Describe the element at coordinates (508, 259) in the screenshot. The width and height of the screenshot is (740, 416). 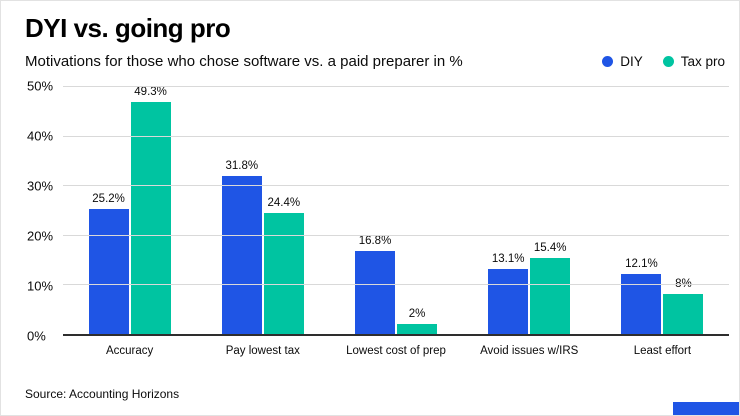
I see `value-label: 13.1%` at that location.